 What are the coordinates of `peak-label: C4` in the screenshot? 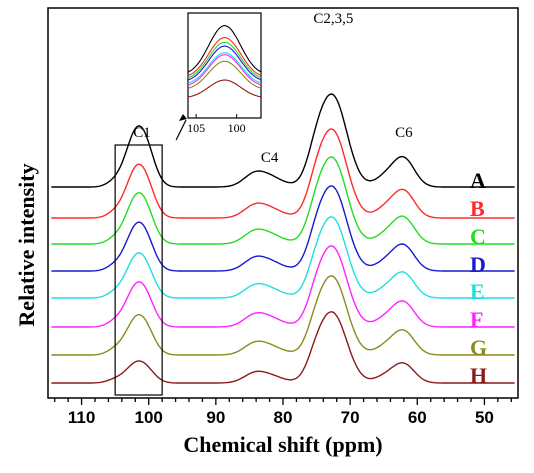 It's located at (270, 158).